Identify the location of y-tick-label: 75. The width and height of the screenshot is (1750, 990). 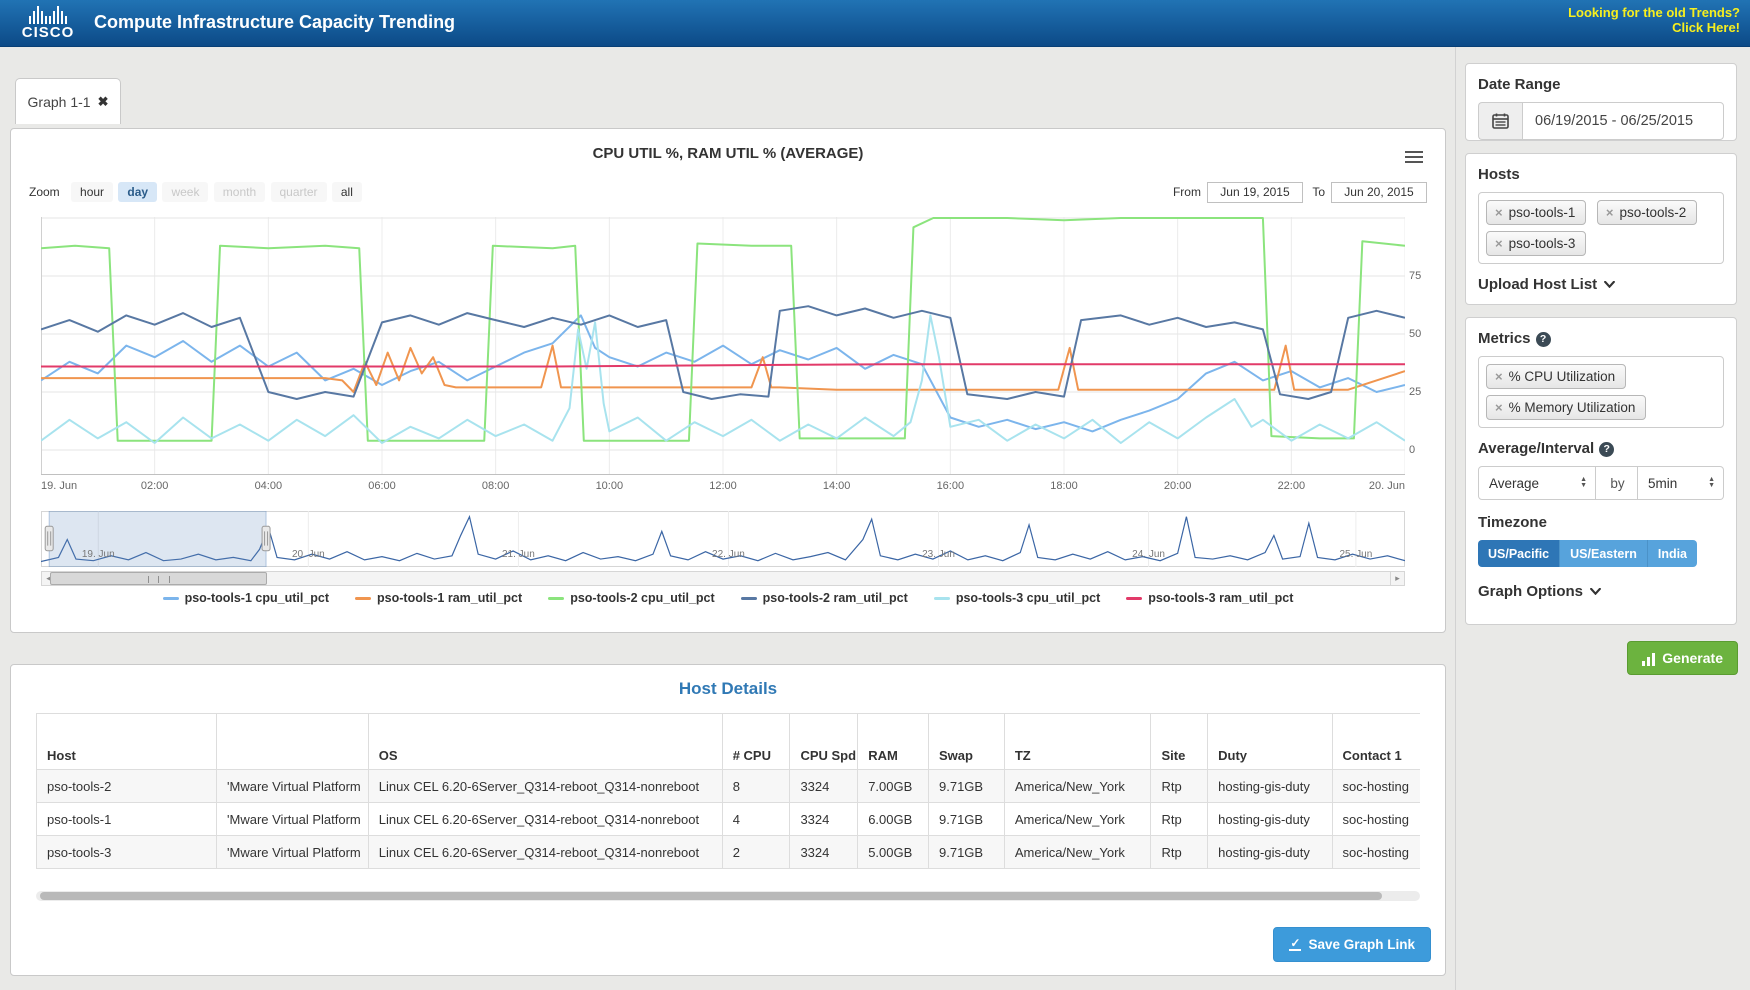
(1415, 276).